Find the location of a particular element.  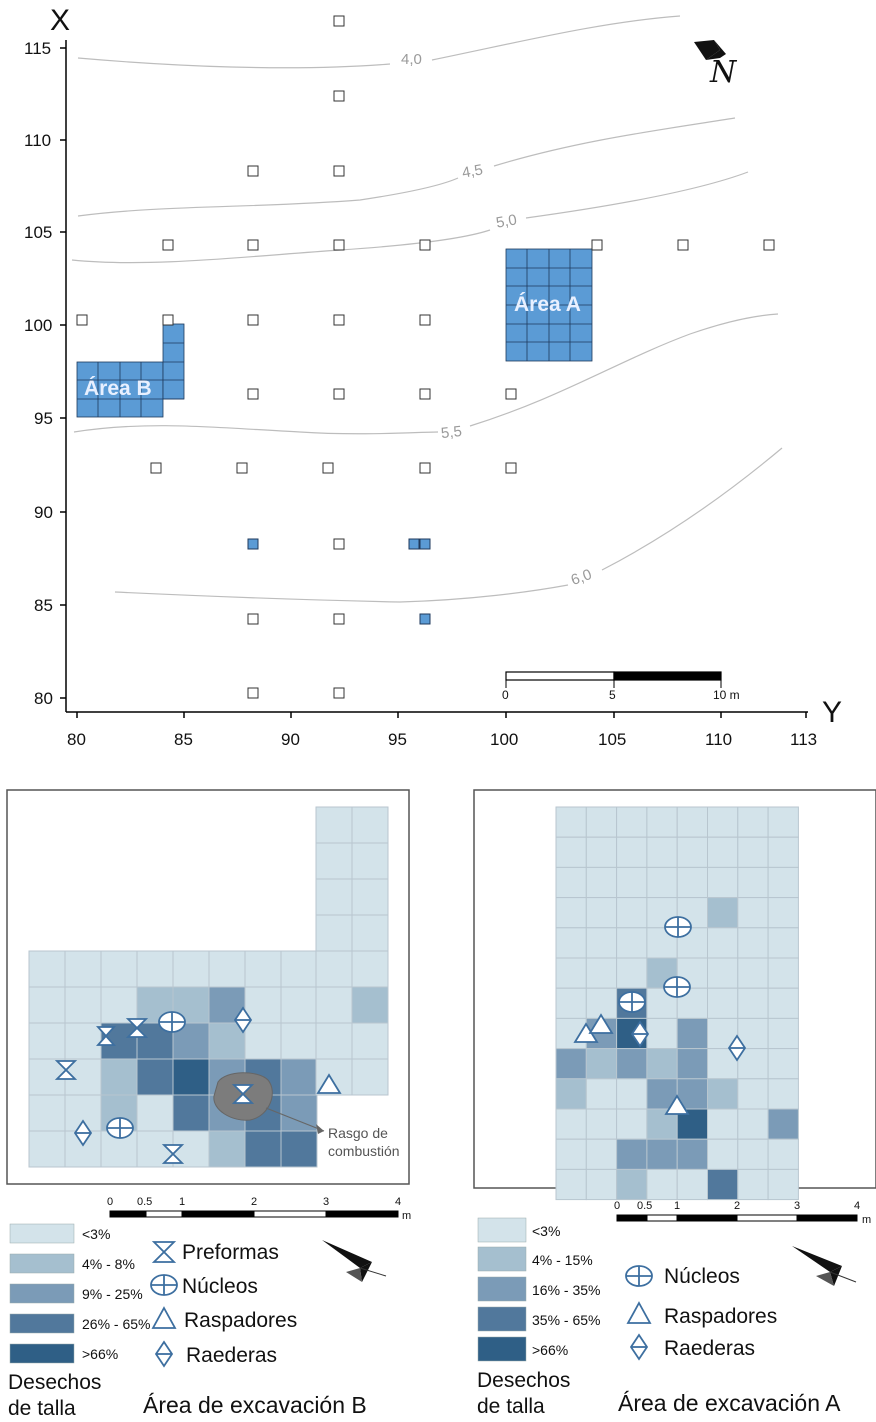

x-tick: 115 is located at coordinates (38, 48).